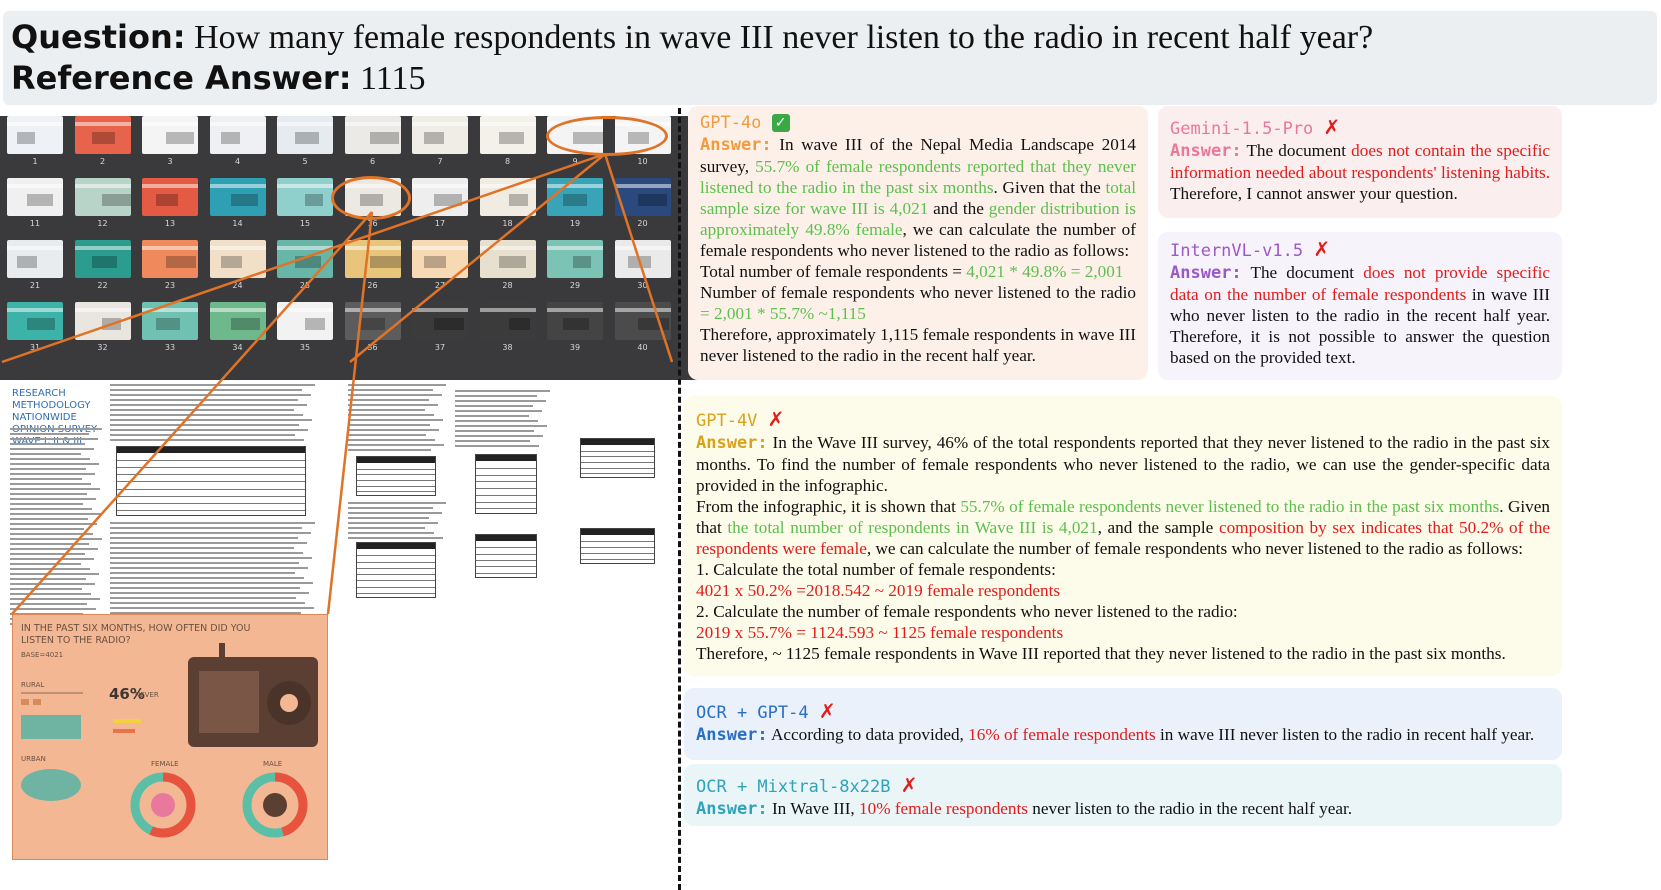  What do you see at coordinates (642, 347) in the screenshot?
I see `thumbnail-page-number: 40` at bounding box center [642, 347].